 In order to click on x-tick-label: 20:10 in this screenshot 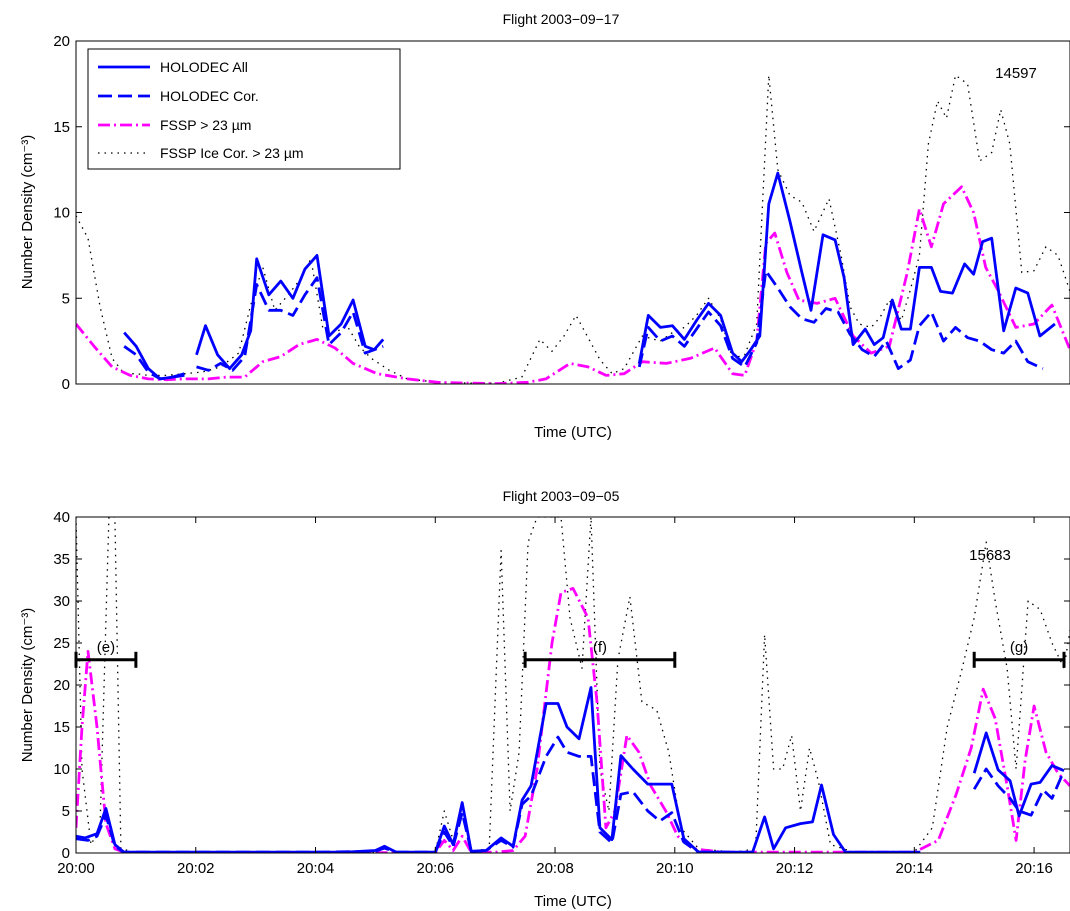, I will do `click(675, 868)`.